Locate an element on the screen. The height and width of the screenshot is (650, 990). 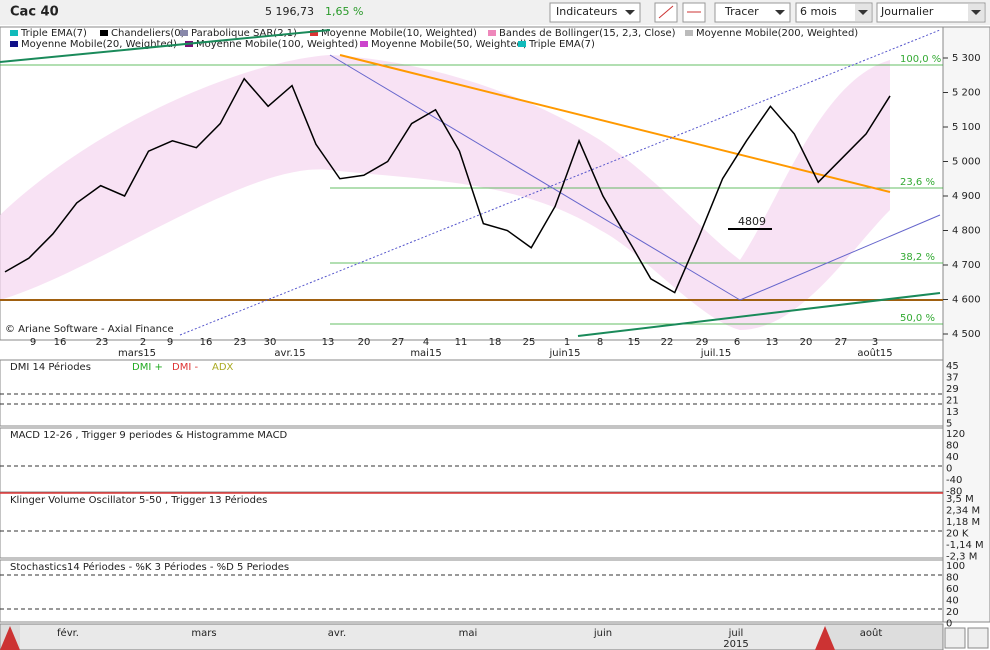
interval-label: Journalier is located at coordinates (907, 11).